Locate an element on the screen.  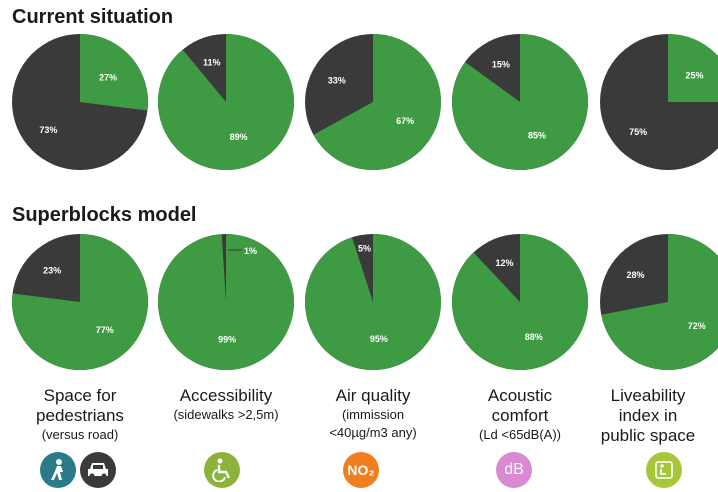
indicator-label: Space for pedestrians (versus road) is located at coordinates (80, 415).